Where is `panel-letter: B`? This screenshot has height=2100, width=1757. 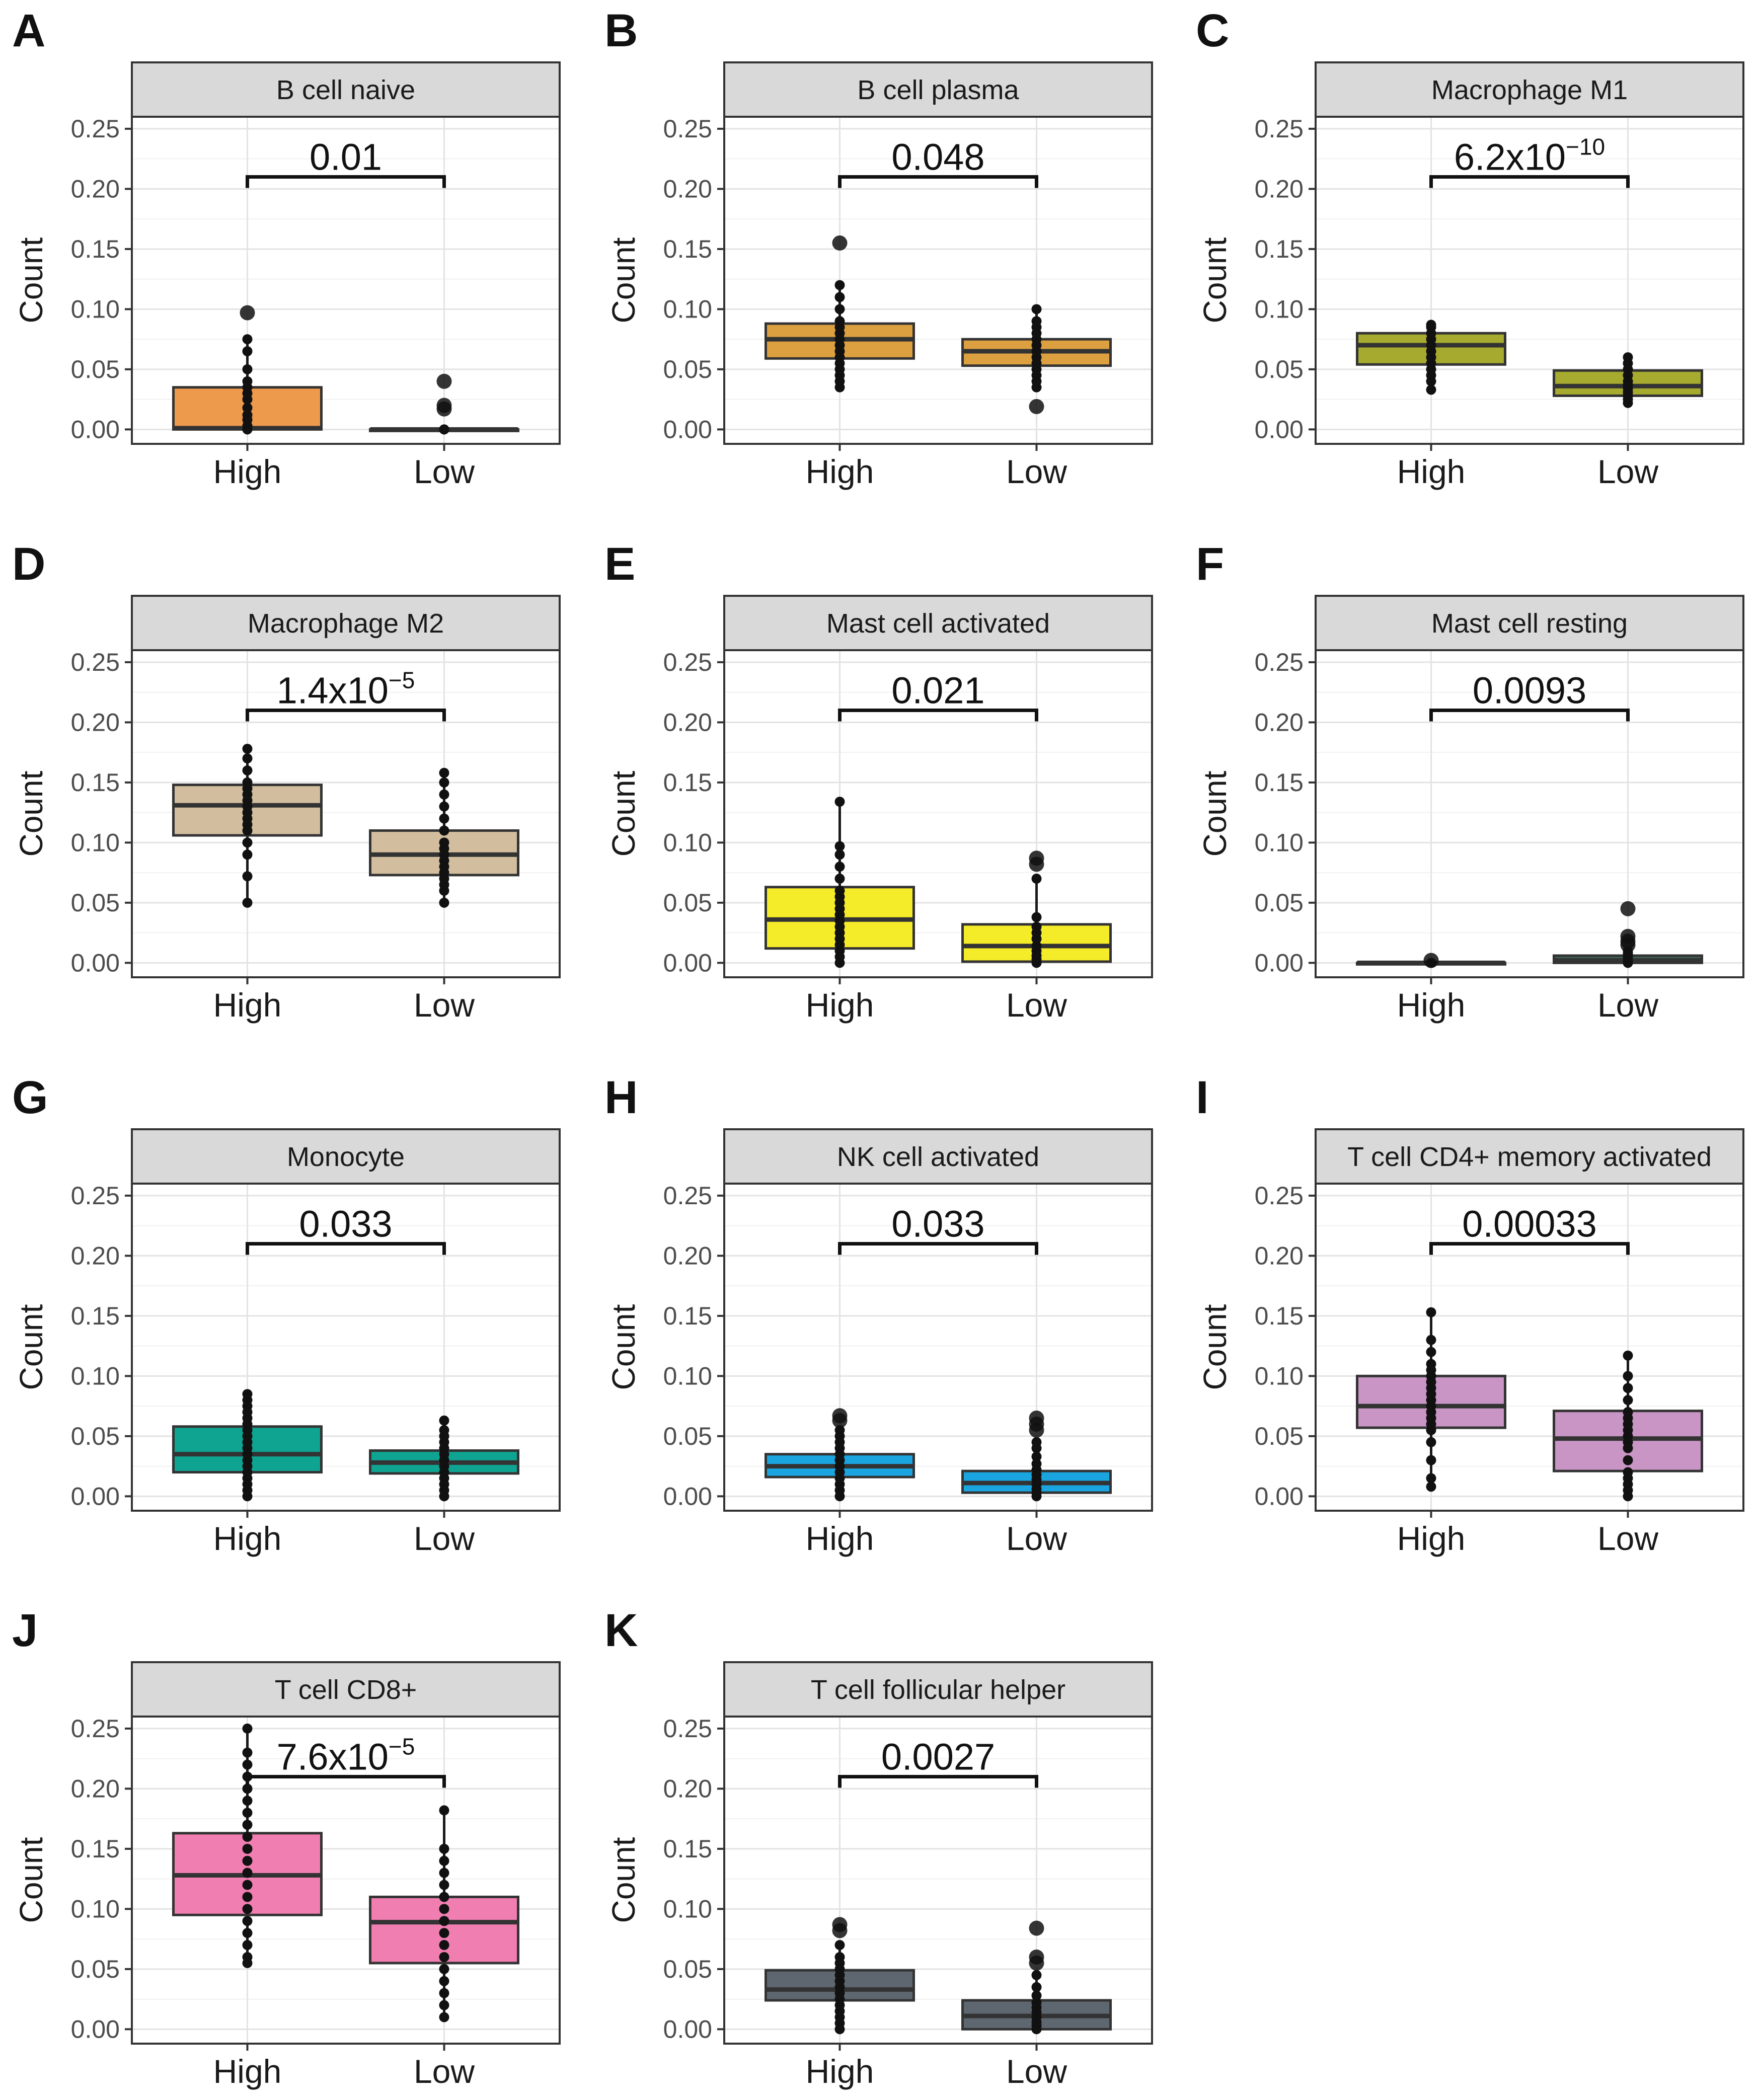 panel-letter: B is located at coordinates (621, 30).